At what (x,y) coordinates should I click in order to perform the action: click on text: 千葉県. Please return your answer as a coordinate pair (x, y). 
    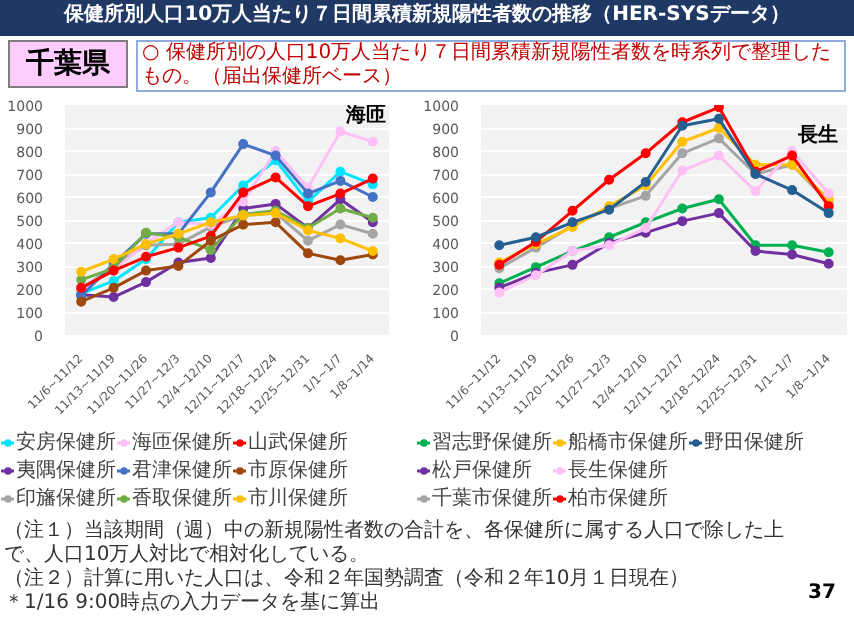
    Looking at the image, I should click on (68, 65).